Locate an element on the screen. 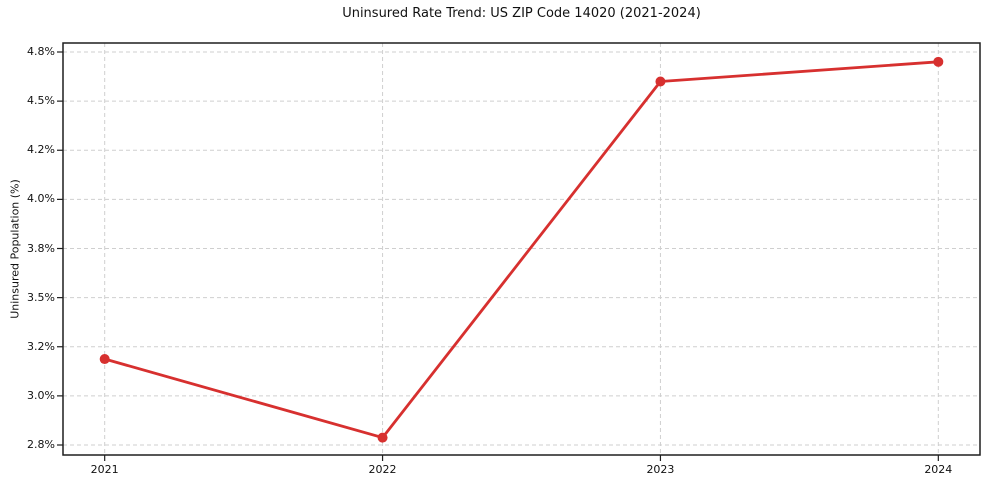  y-tick-label: 4.5% is located at coordinates (41, 101).